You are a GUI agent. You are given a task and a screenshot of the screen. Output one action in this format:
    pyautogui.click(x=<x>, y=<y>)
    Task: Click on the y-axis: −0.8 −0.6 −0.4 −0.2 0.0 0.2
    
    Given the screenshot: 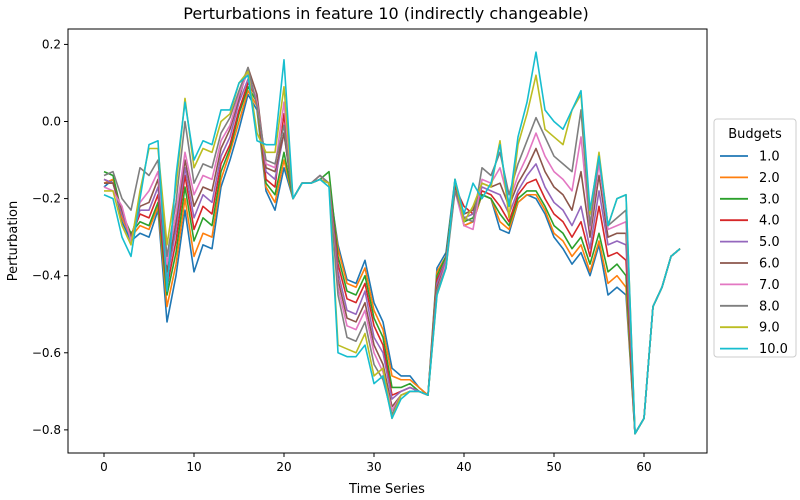 What is the action you would take?
    pyautogui.click(x=50, y=237)
    